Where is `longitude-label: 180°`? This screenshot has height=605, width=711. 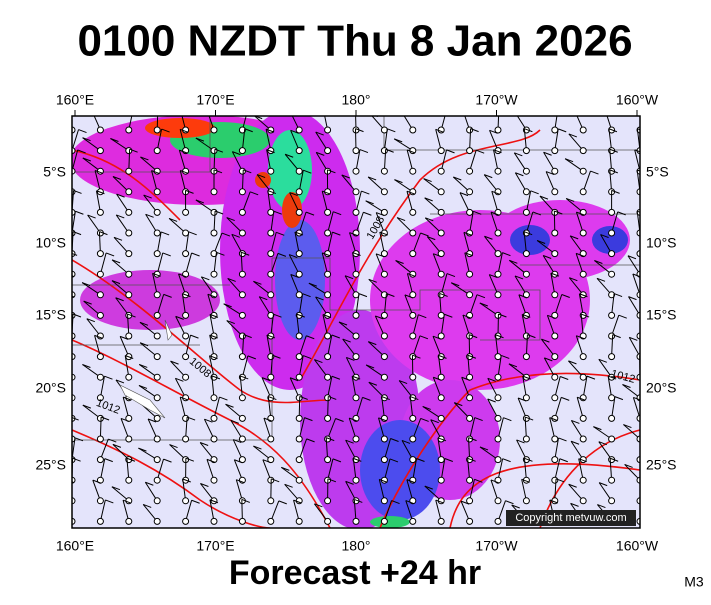 longitude-label: 180° is located at coordinates (356, 100).